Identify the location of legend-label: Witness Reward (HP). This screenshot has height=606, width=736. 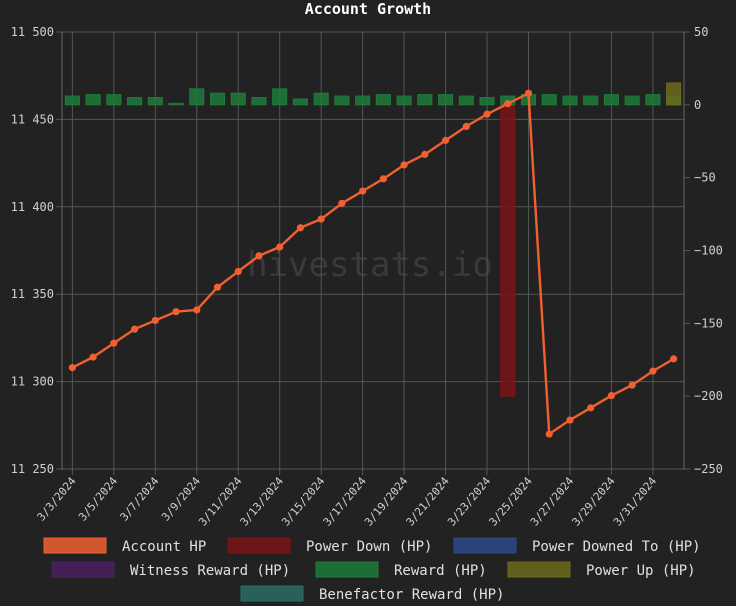
(210, 571).